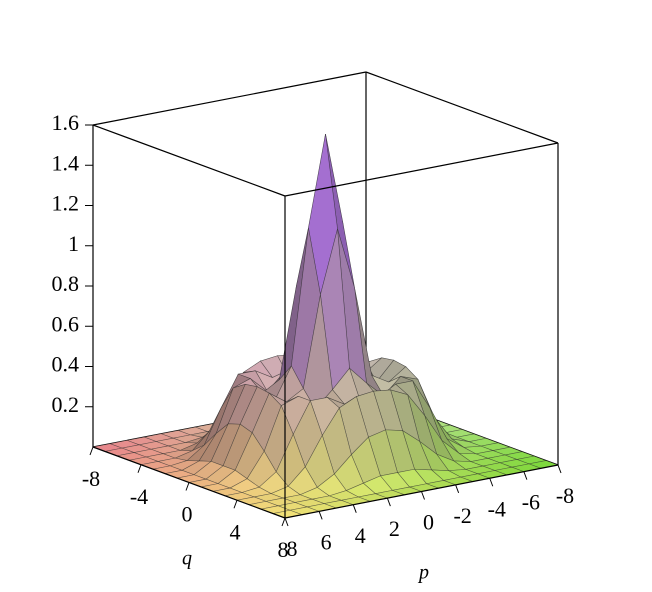  Describe the element at coordinates (565, 495) in the screenshot. I see `y-tick-label: -8` at that location.